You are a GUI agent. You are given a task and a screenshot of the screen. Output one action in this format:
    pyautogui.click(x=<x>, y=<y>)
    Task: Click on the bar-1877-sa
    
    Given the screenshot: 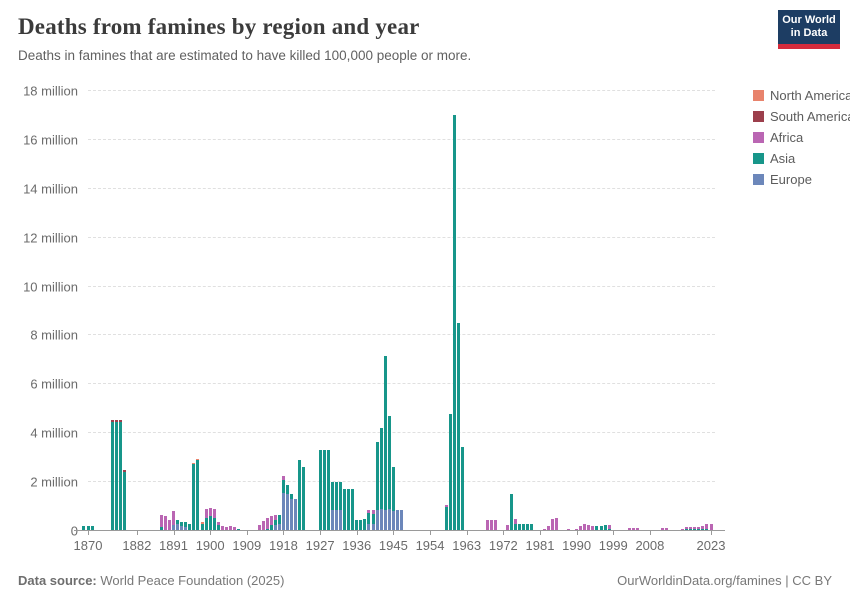 What is the action you would take?
    pyautogui.click(x=116, y=421)
    